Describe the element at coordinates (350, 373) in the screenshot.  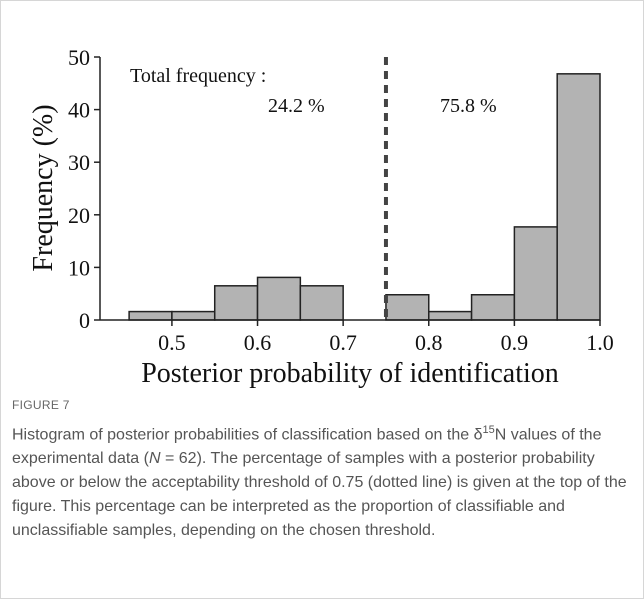
I see `x-axis-label: Posterior probability of identification` at that location.